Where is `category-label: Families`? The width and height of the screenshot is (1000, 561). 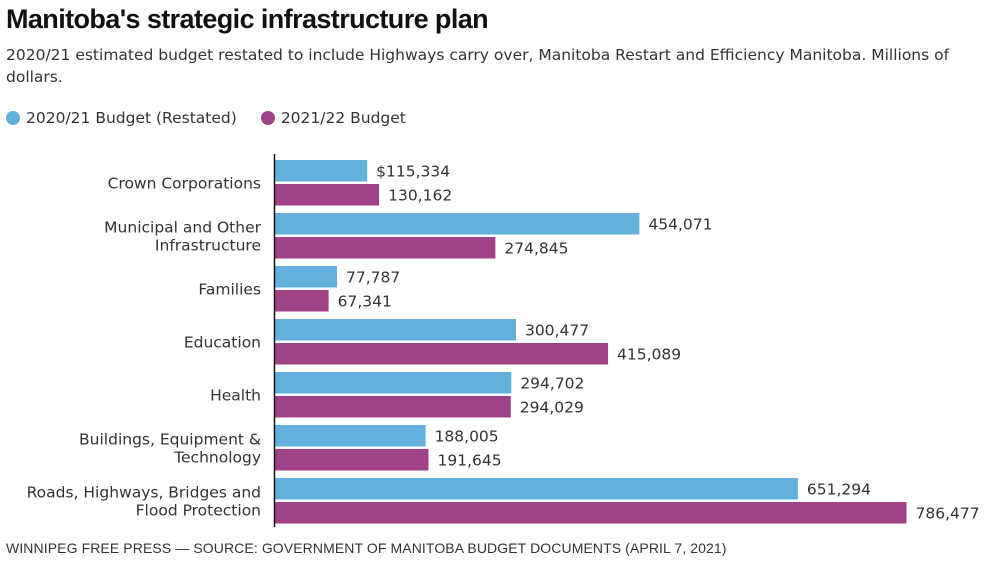 category-label: Families is located at coordinates (229, 289).